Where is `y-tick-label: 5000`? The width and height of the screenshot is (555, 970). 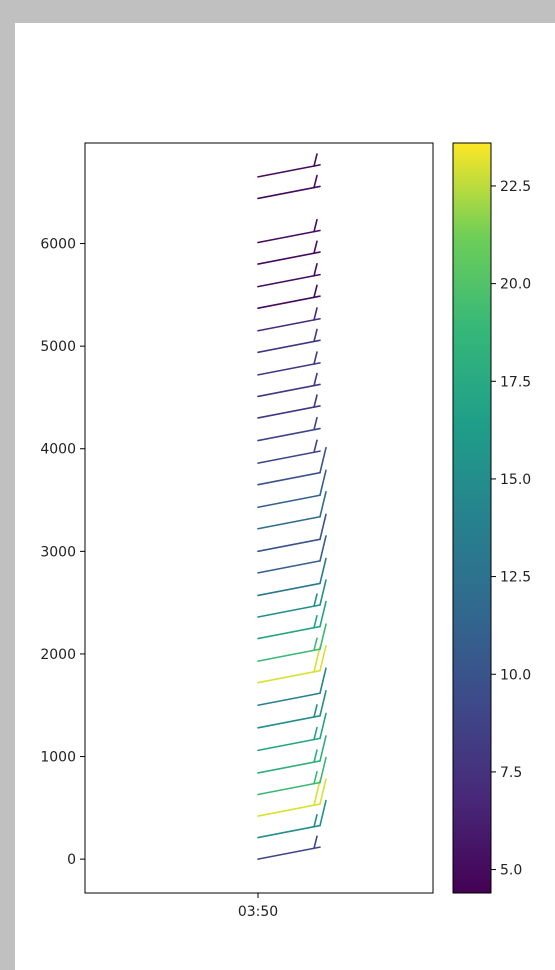
y-tick-label: 5000 is located at coordinates (58, 347).